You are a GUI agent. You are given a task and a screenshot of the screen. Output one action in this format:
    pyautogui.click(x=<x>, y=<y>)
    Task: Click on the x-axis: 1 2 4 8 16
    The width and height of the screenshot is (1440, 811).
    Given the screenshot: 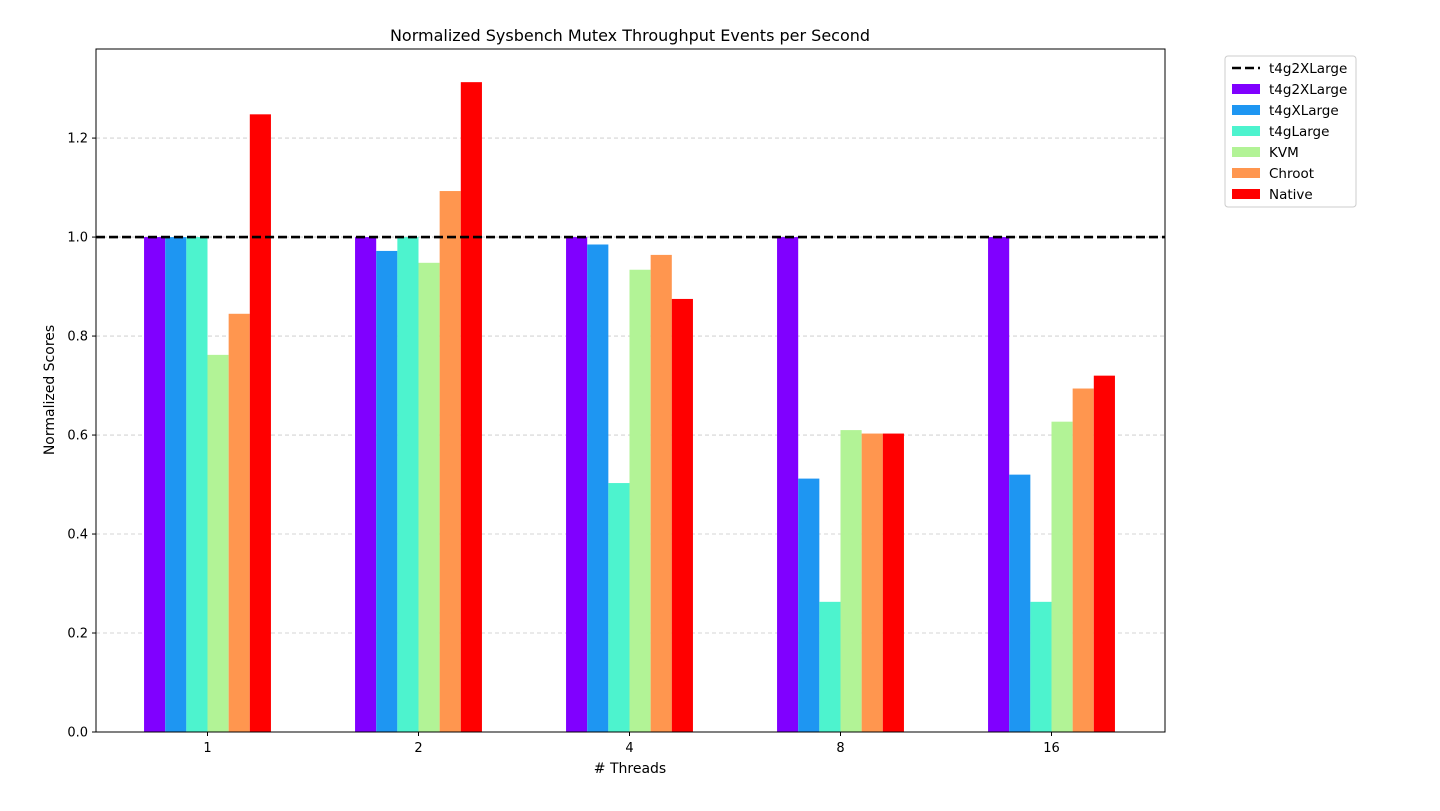 What is the action you would take?
    pyautogui.click(x=631, y=744)
    